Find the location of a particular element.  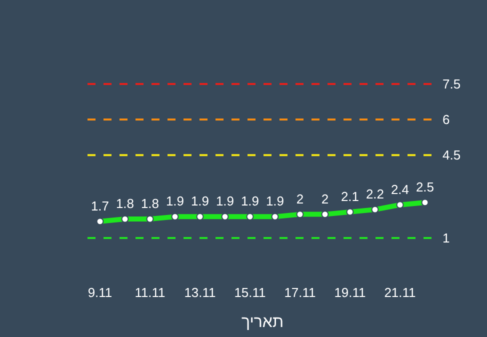

data-label: 2.4 is located at coordinates (400, 189).